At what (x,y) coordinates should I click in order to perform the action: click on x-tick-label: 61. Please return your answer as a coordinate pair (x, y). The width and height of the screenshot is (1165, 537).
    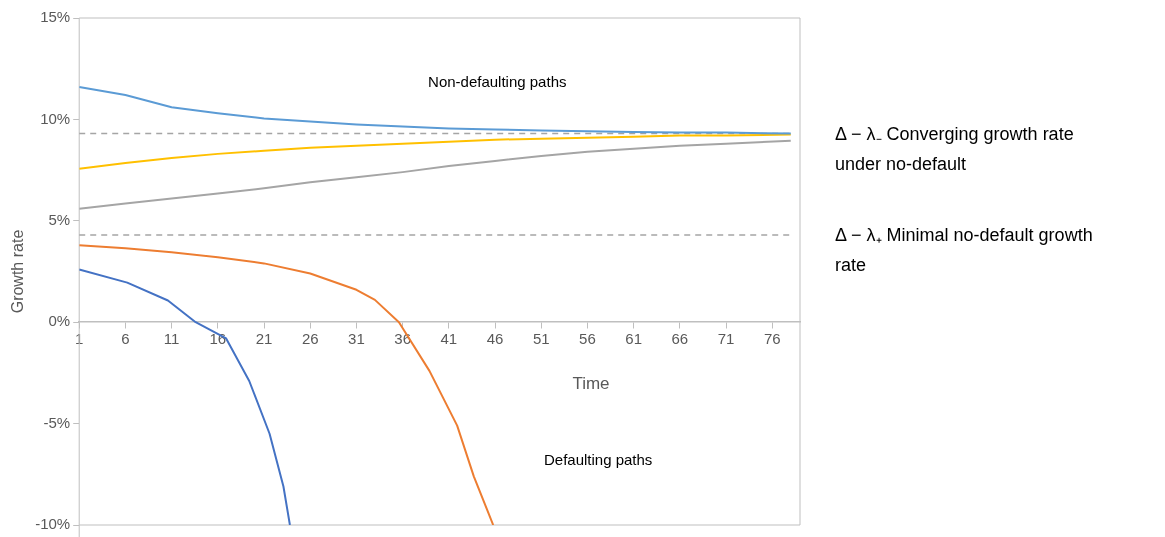
    Looking at the image, I should click on (634, 339).